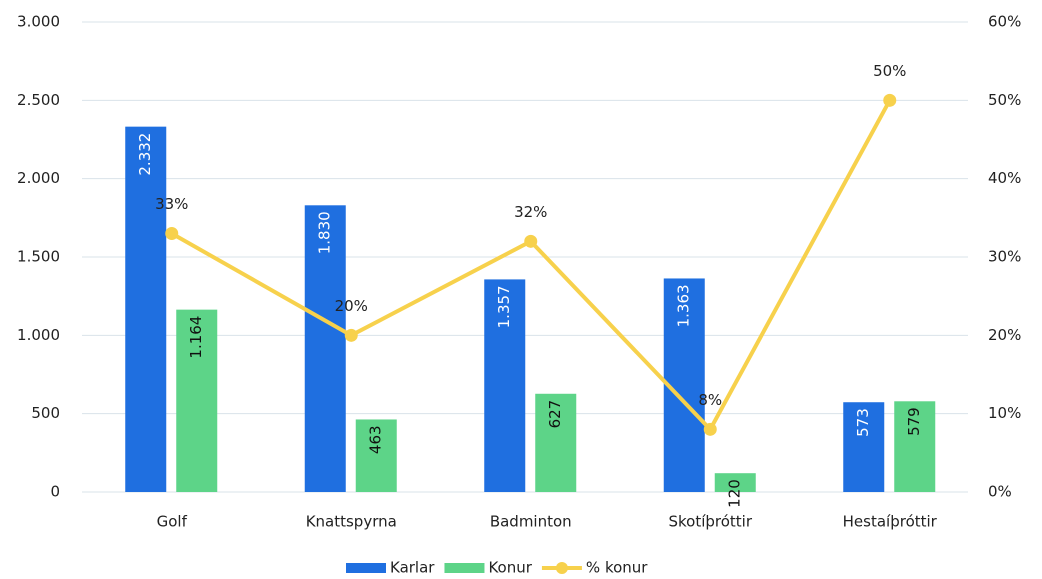 The width and height of the screenshot is (1042, 579). What do you see at coordinates (38, 178) in the screenshot?
I see `y-tick-label: 2.000` at bounding box center [38, 178].